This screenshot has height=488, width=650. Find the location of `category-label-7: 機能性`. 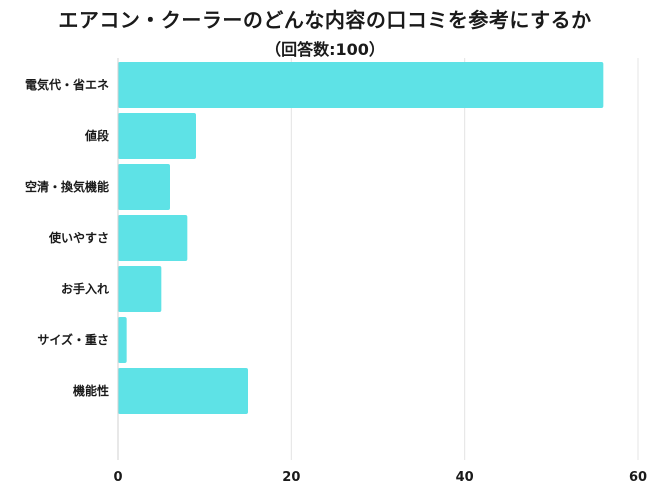

category-label-7: 機能性 is located at coordinates (91, 390).